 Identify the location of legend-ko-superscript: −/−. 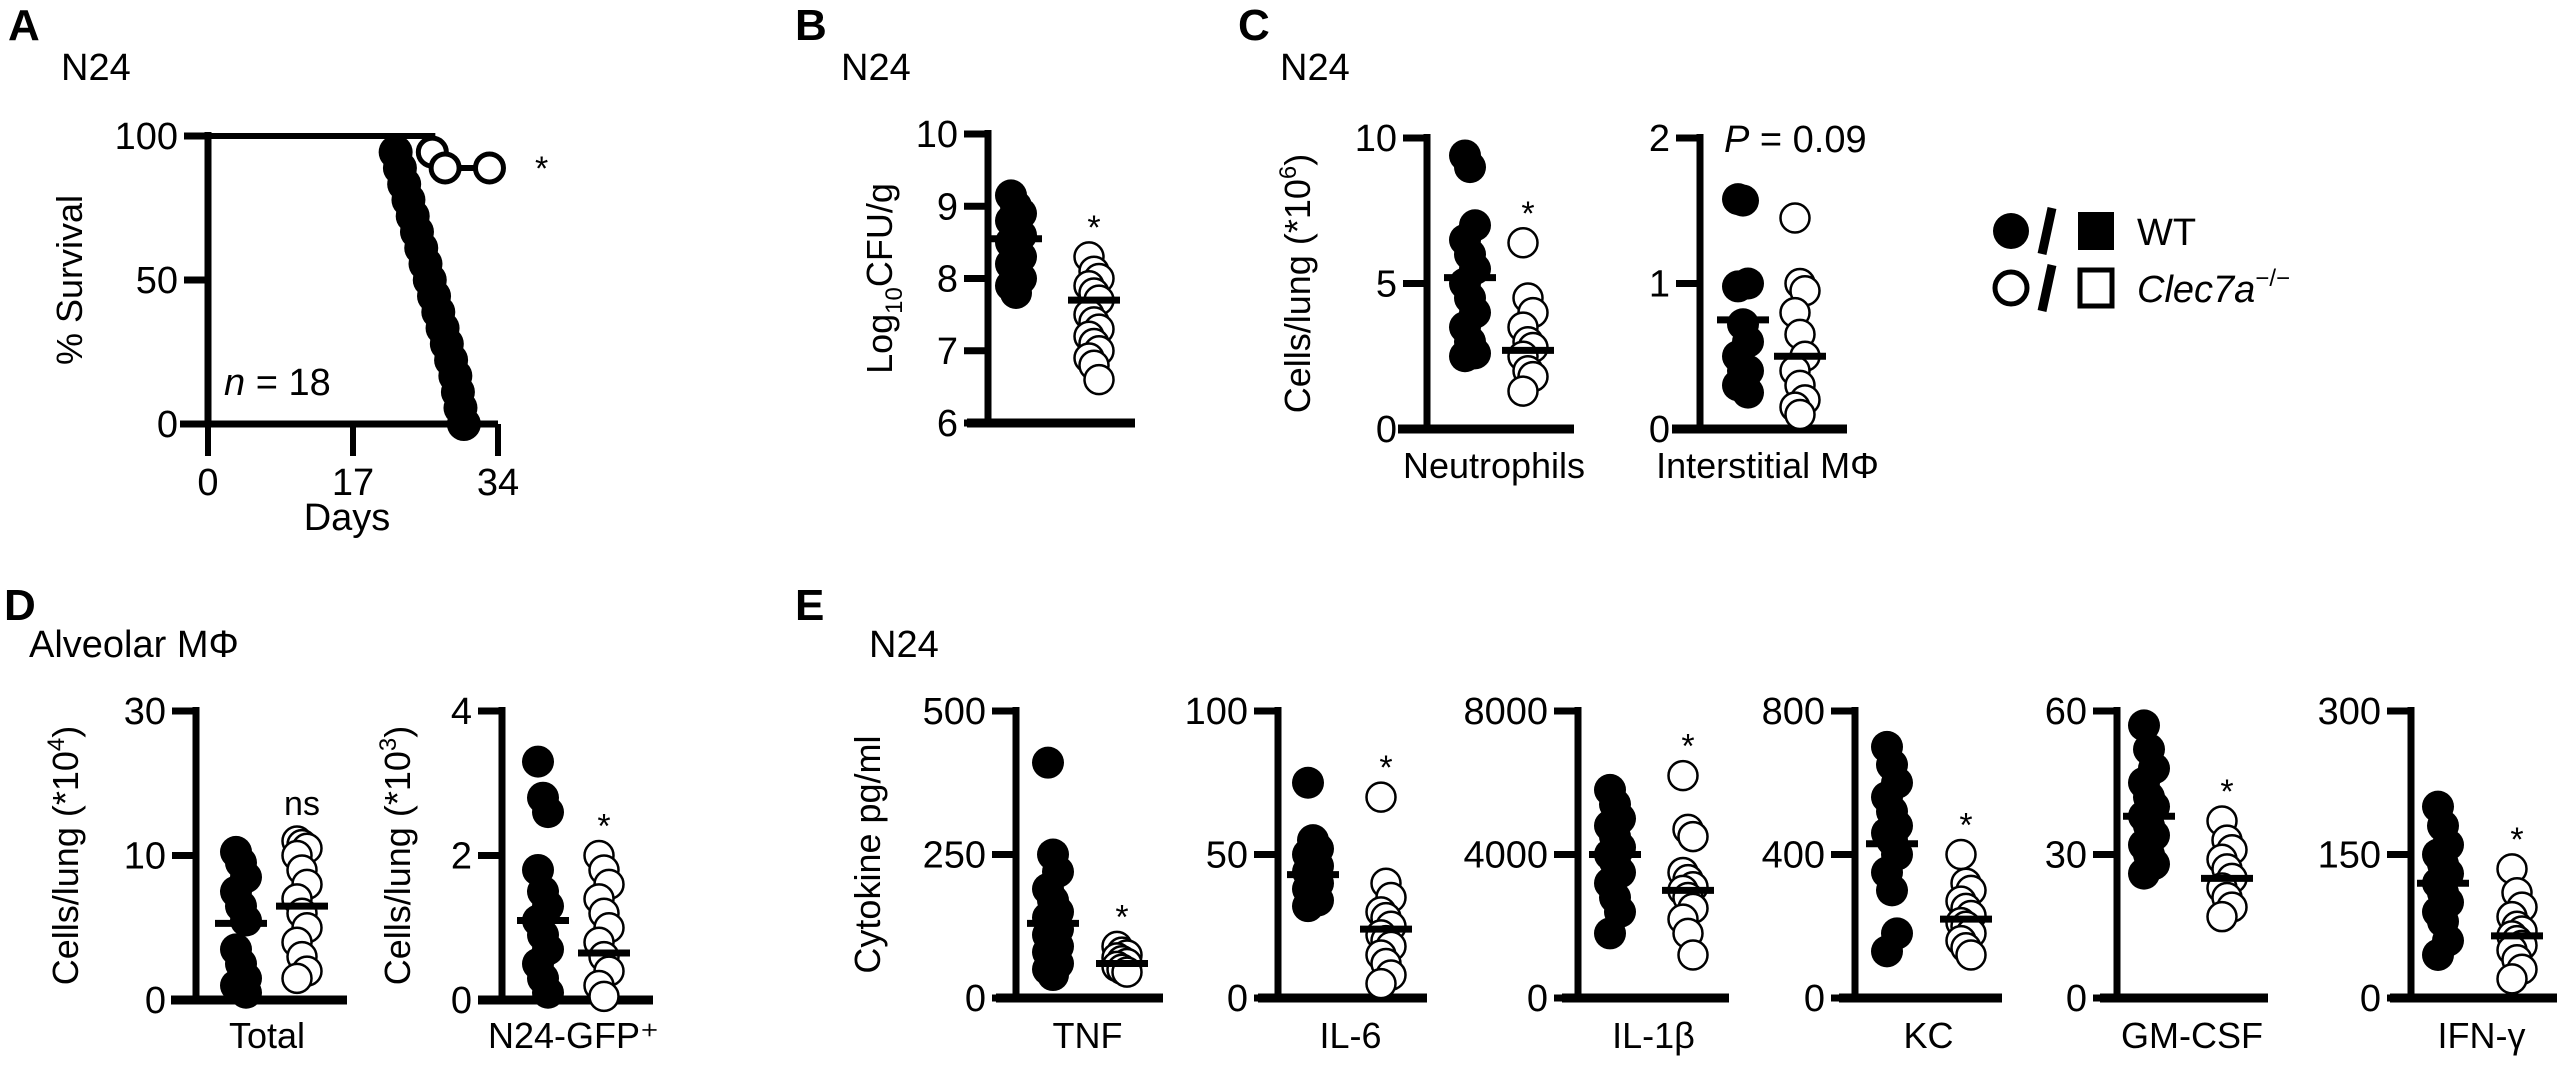
(2272, 278).